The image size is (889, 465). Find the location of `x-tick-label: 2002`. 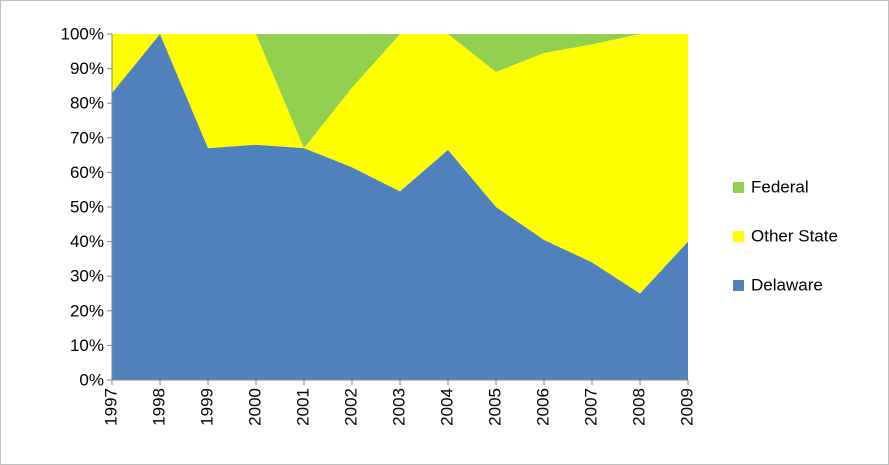

x-tick-label: 2002 is located at coordinates (350, 407).